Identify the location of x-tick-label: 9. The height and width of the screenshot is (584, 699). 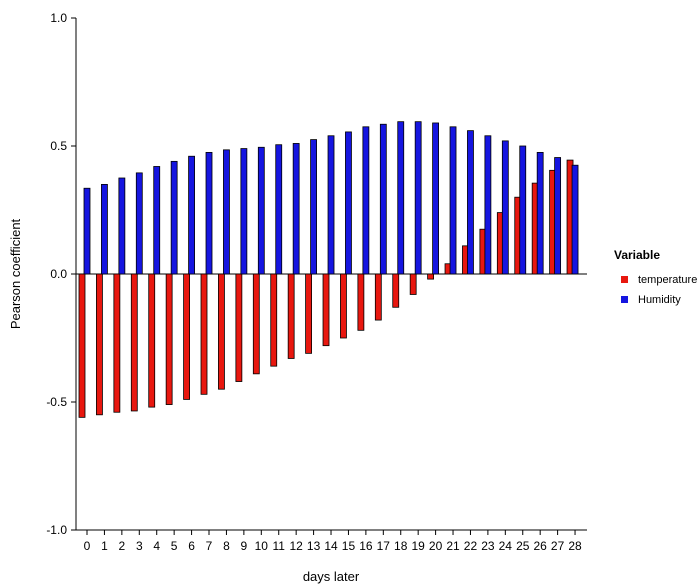
(244, 546).